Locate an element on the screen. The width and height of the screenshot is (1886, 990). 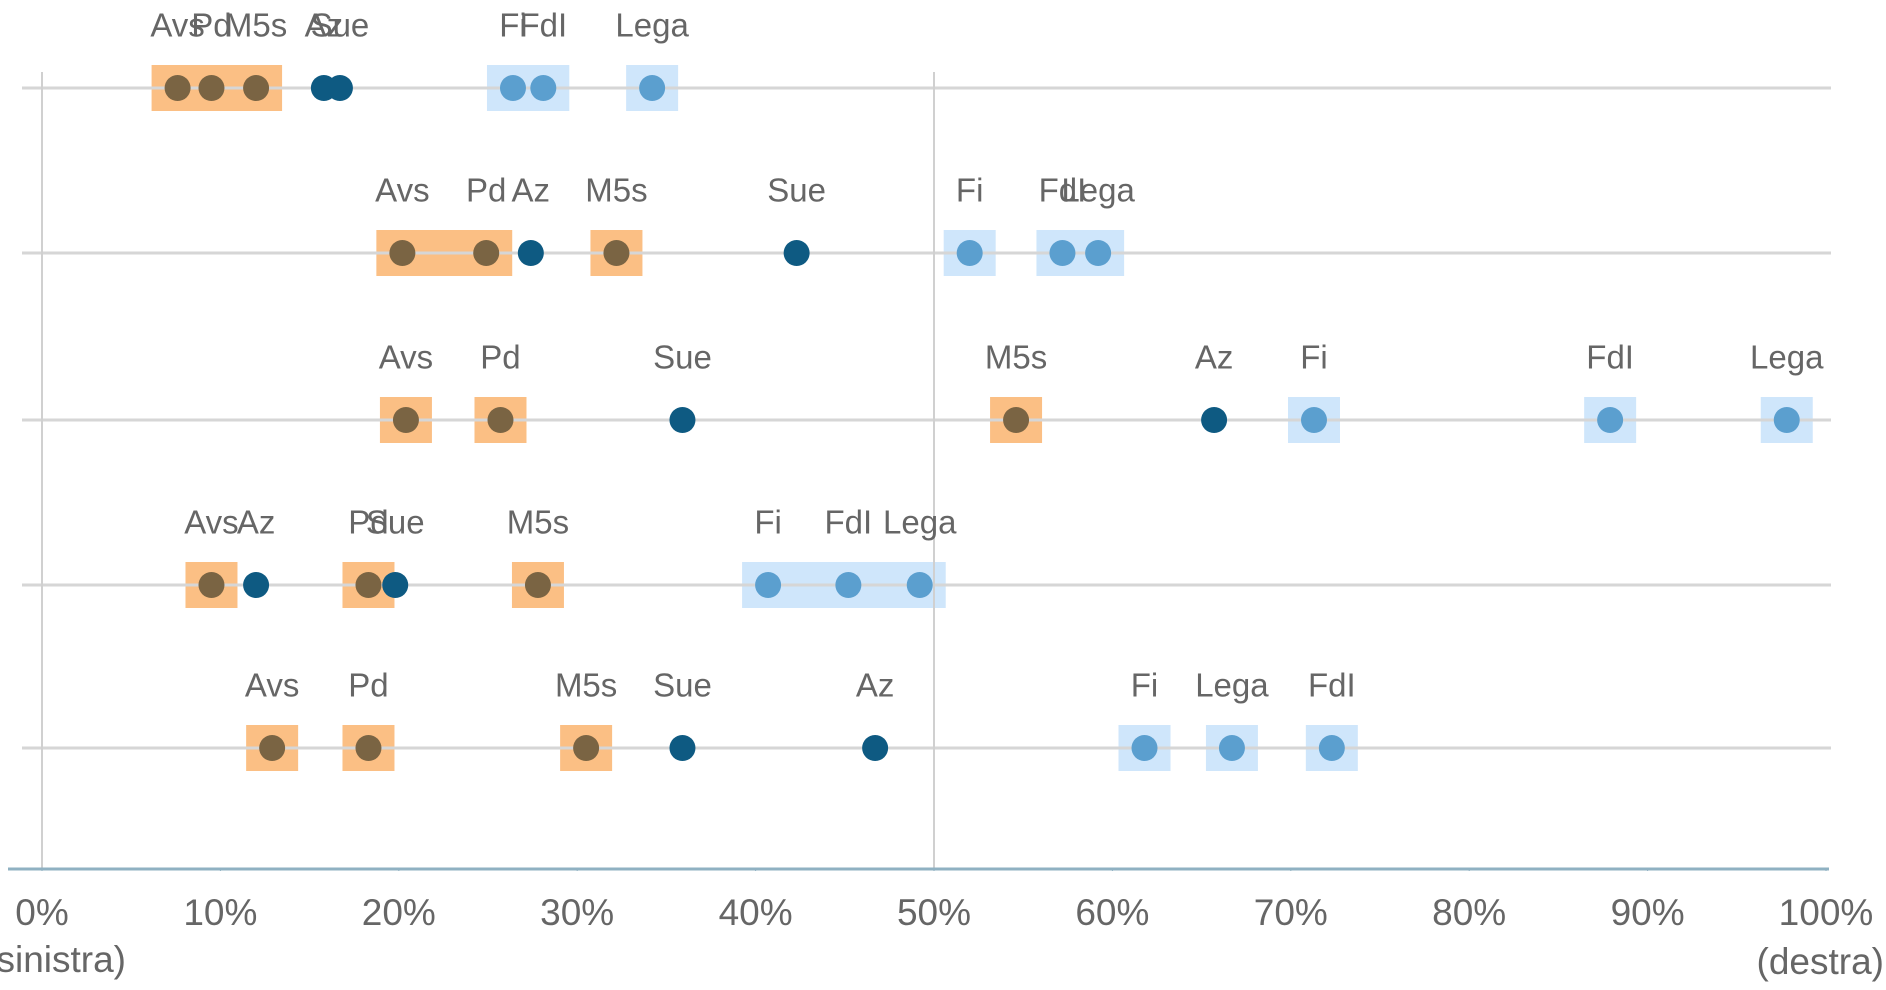
x-tick-label: 0% is located at coordinates (41, 912).